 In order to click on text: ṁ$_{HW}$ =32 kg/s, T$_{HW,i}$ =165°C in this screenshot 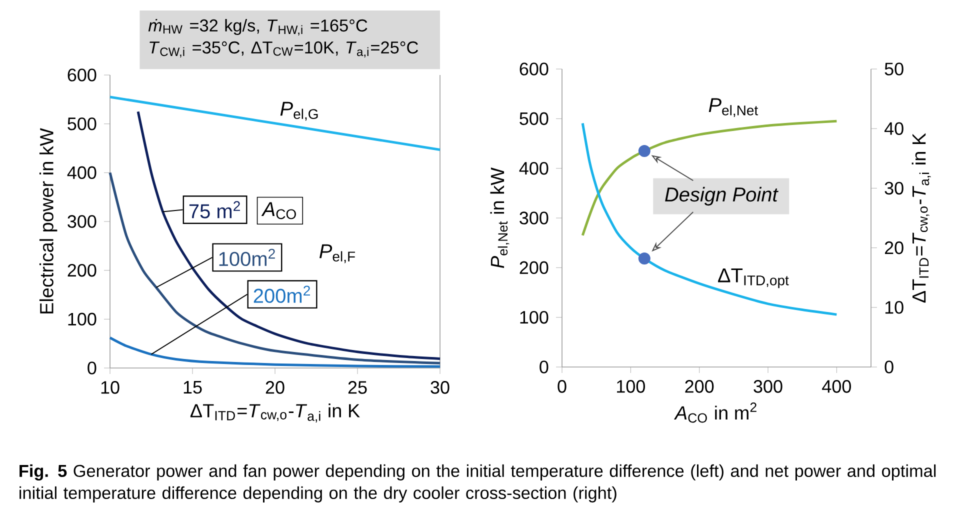, I will do `click(258, 27)`.